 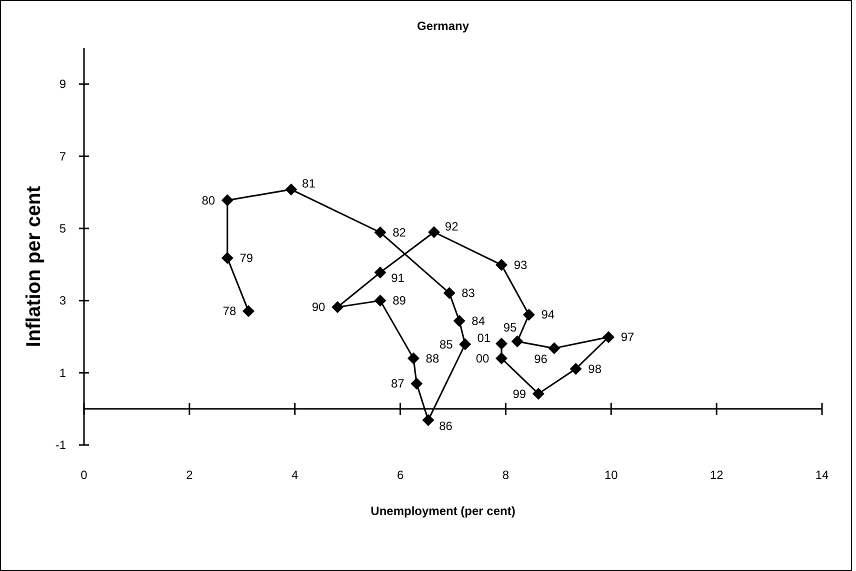 What do you see at coordinates (209, 200) in the screenshot?
I see `annotation: 80` at bounding box center [209, 200].